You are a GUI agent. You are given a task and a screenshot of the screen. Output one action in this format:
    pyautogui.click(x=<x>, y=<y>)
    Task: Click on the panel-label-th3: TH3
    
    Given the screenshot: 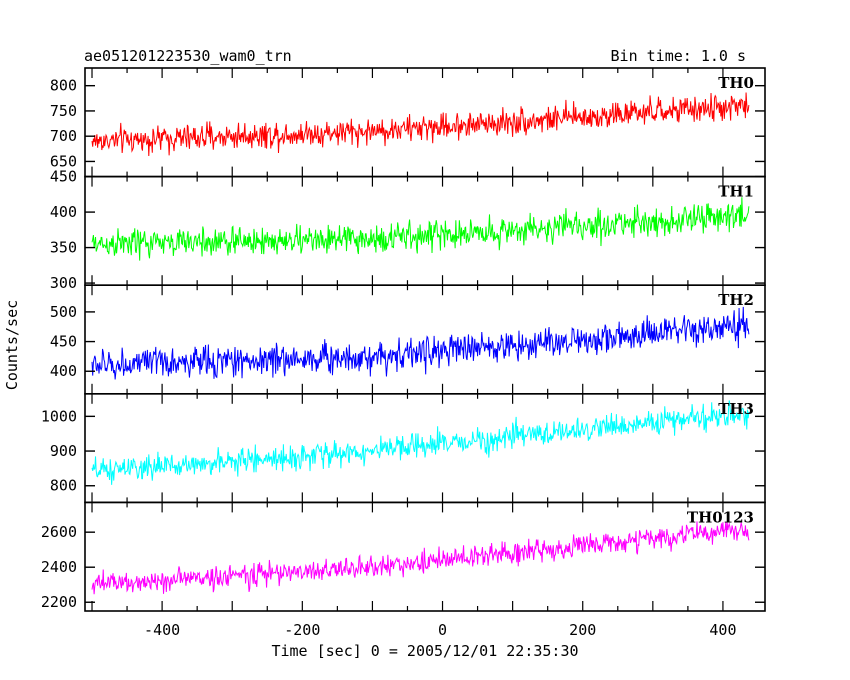 What is the action you would take?
    pyautogui.click(x=736, y=409)
    